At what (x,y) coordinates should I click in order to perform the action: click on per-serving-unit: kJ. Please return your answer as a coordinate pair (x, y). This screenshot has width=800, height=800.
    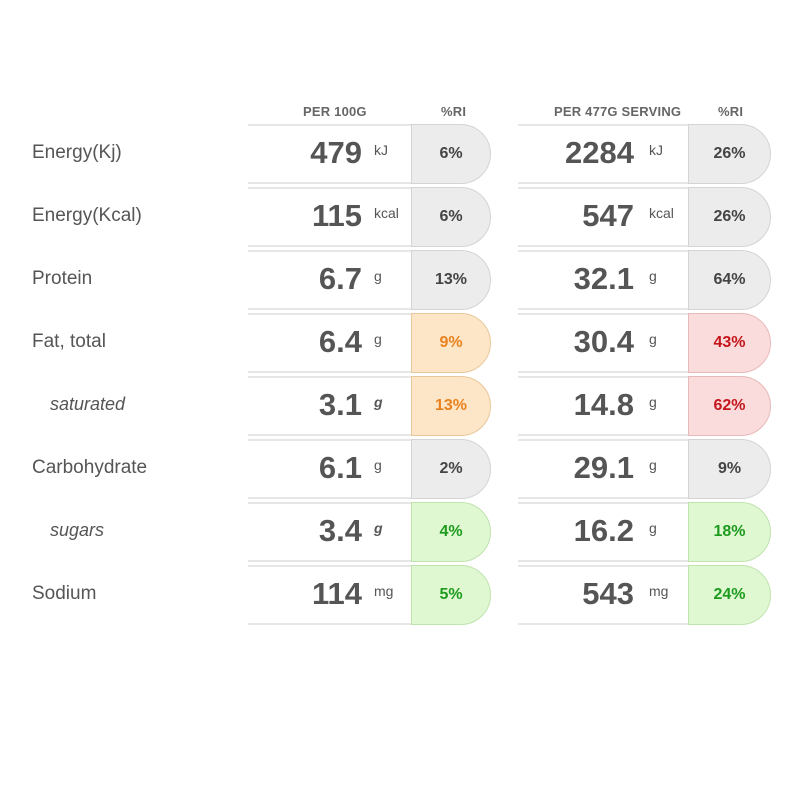
    Looking at the image, I should click on (656, 150).